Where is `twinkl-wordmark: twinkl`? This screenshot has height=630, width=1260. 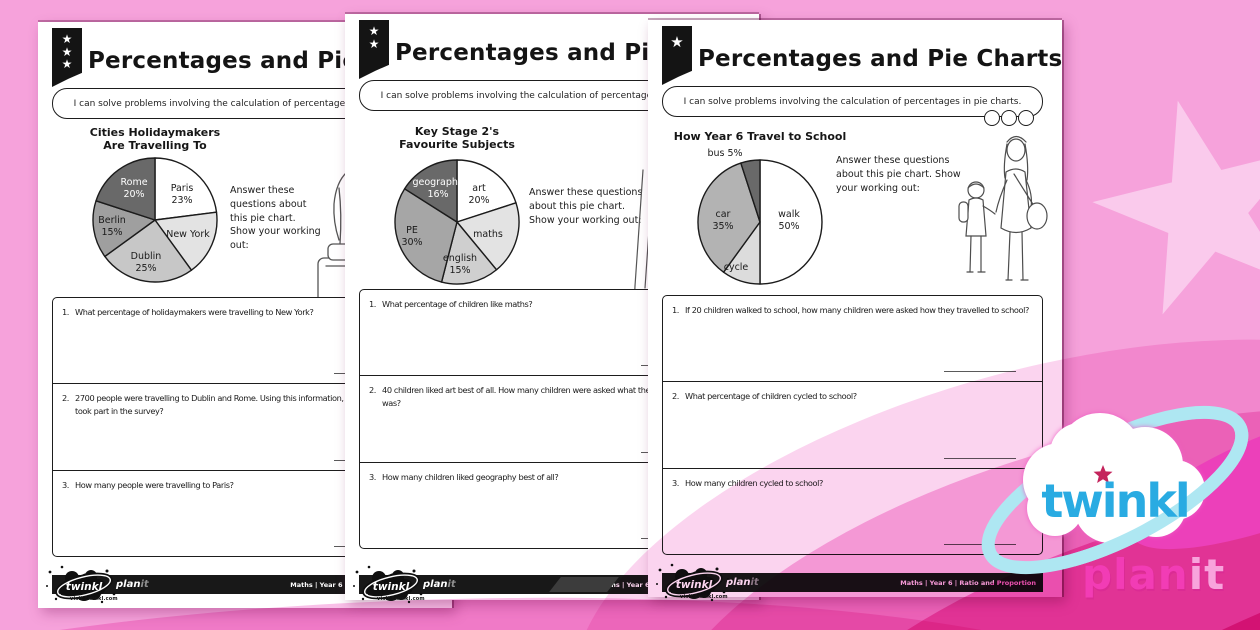 twinkl-wordmark: twinkl is located at coordinates (1114, 501).